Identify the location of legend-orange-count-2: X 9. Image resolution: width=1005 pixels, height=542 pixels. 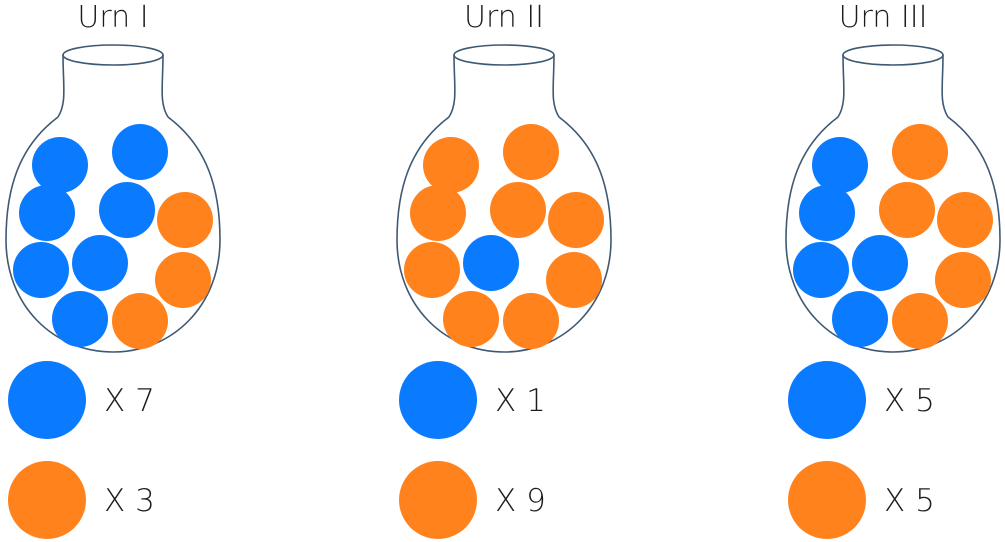
(520, 501).